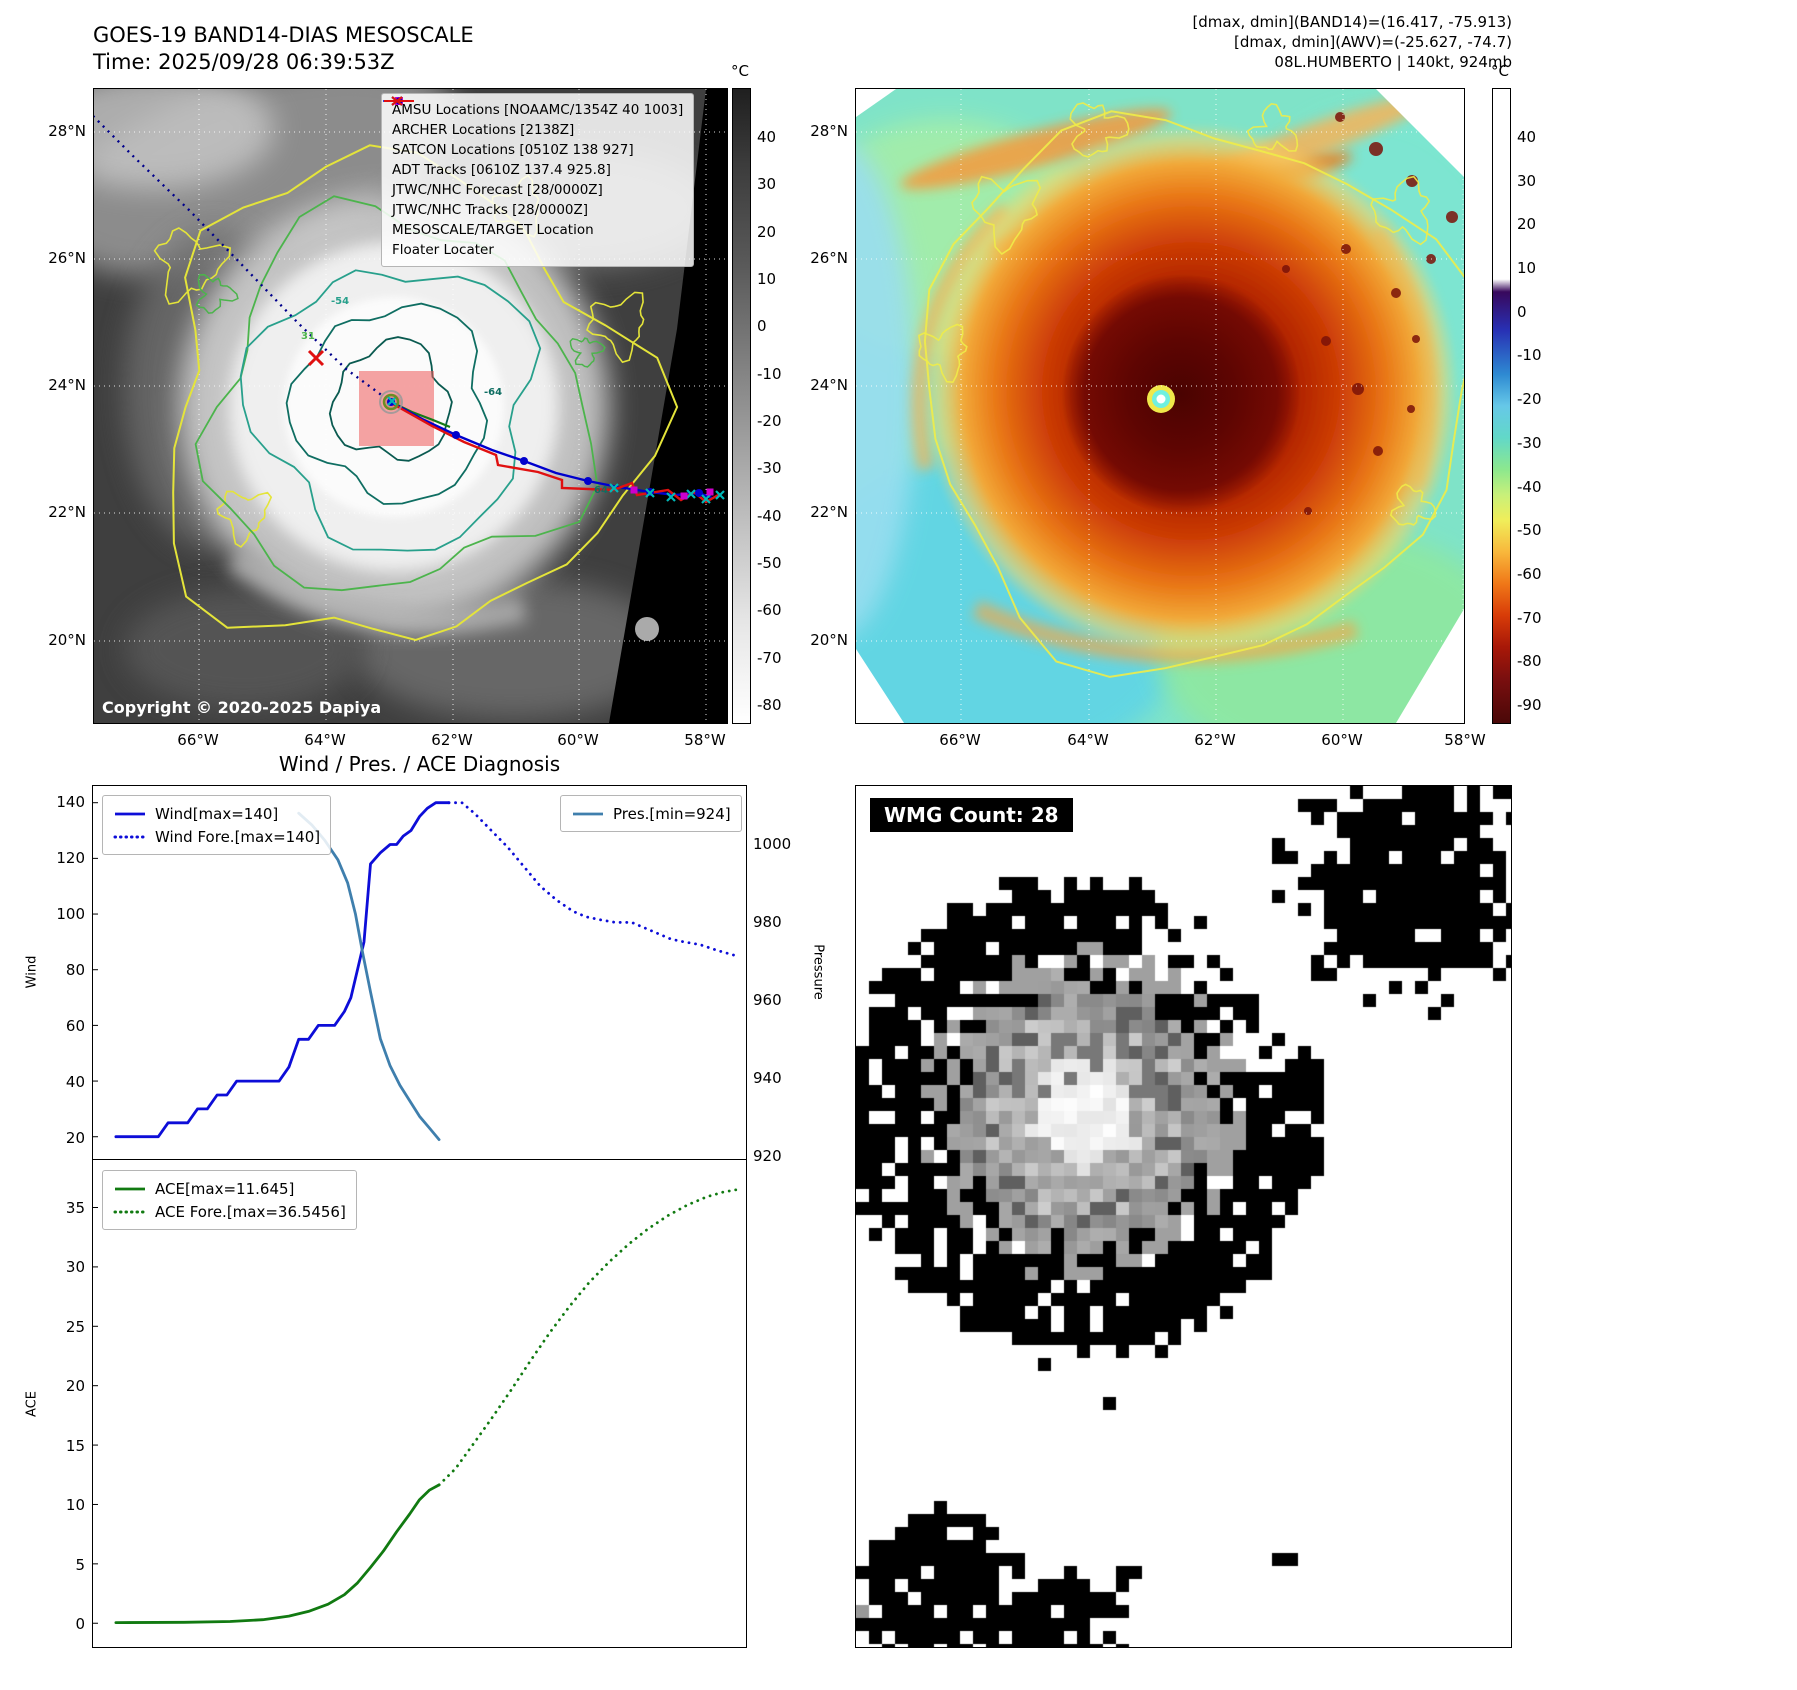  What do you see at coordinates (769, 704) in the screenshot?
I see `tick-label: -80` at bounding box center [769, 704].